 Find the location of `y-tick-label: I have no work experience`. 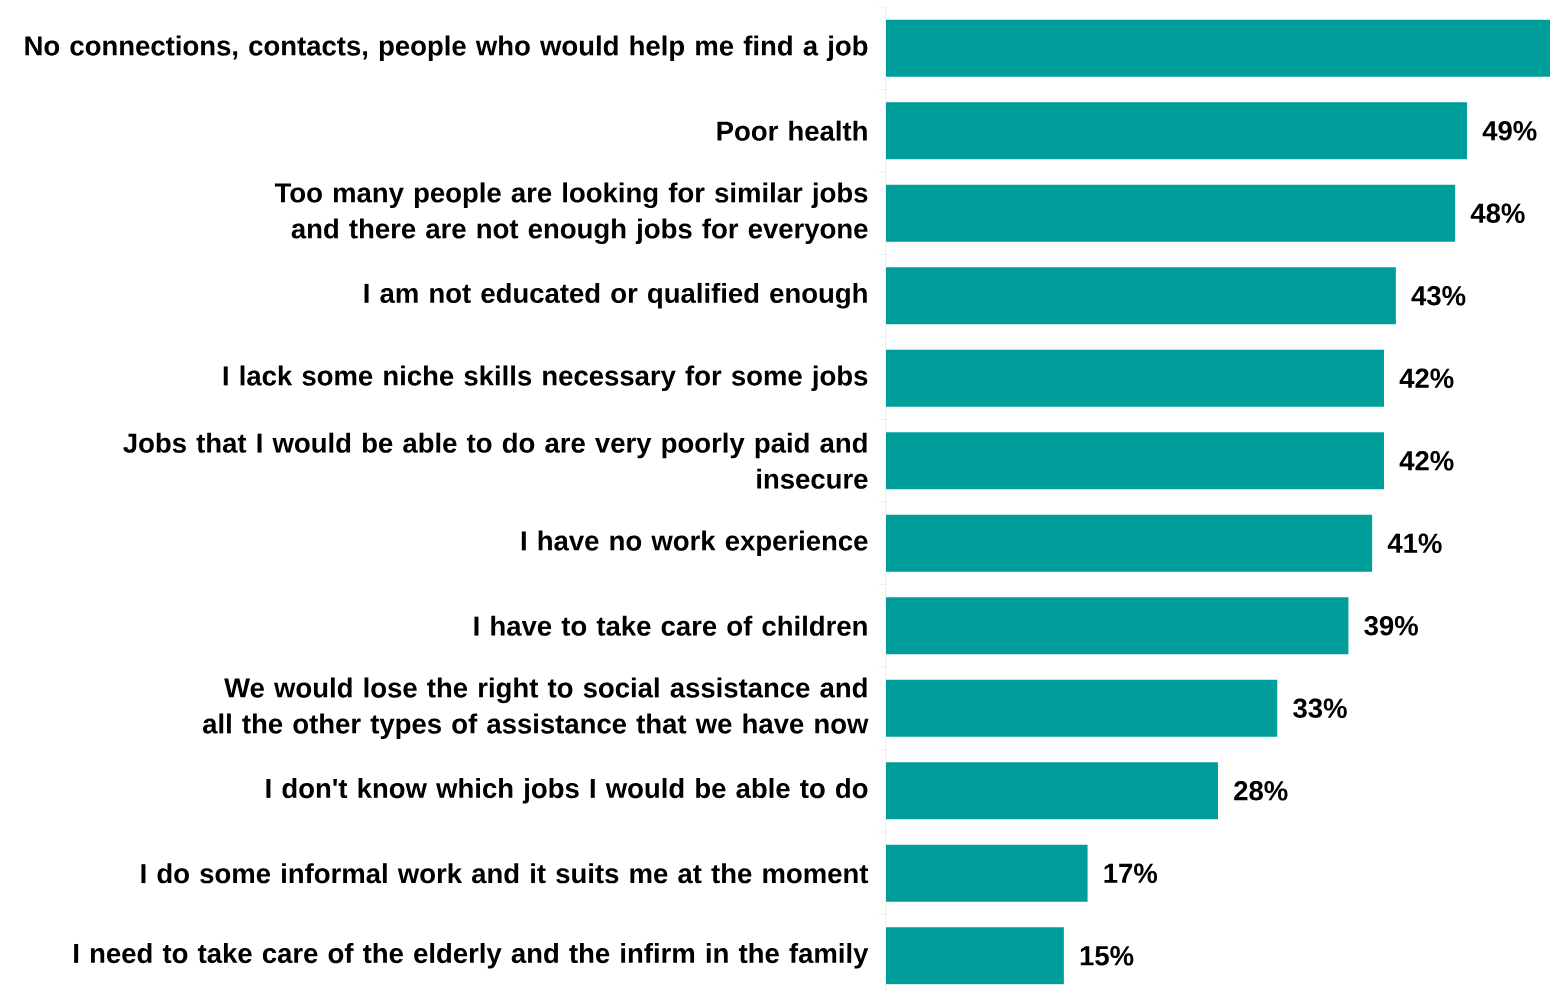

y-tick-label: I have no work experience is located at coordinates (694, 543).